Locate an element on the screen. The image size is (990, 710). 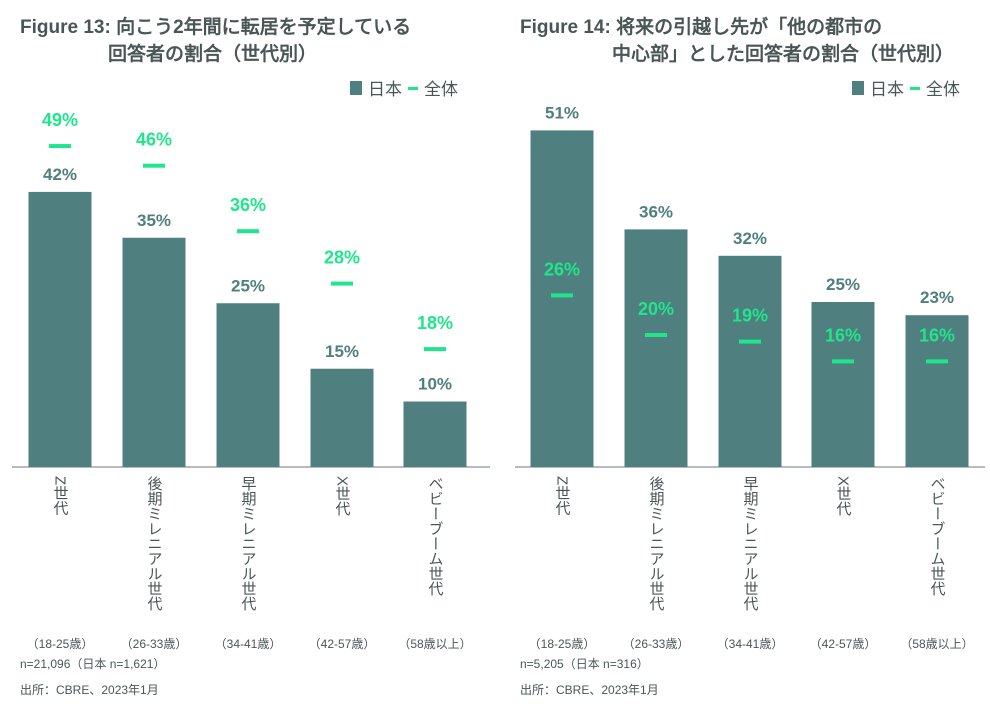
marker-label-total: 49% is located at coordinates (60, 120).